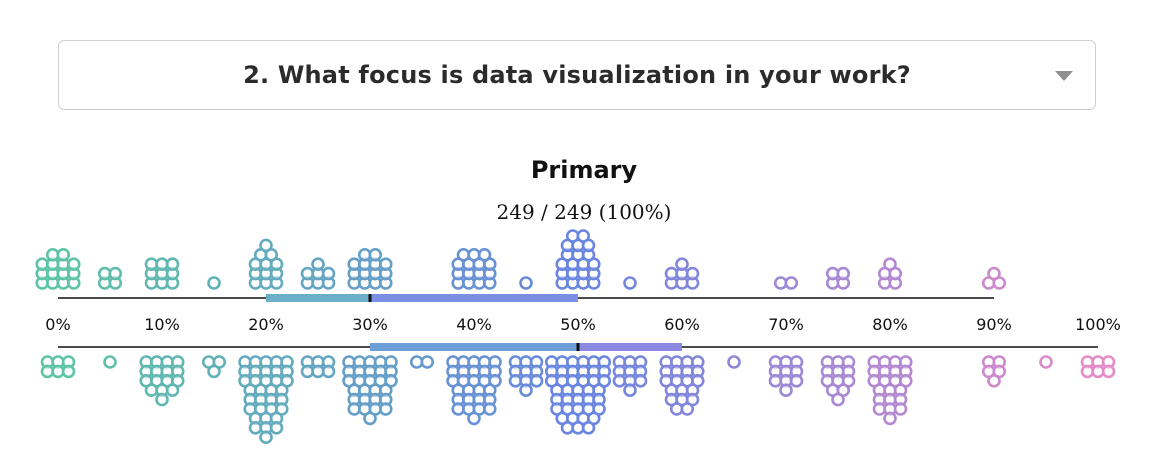  I want to click on x-tick-label: 30%, so click(370, 324).